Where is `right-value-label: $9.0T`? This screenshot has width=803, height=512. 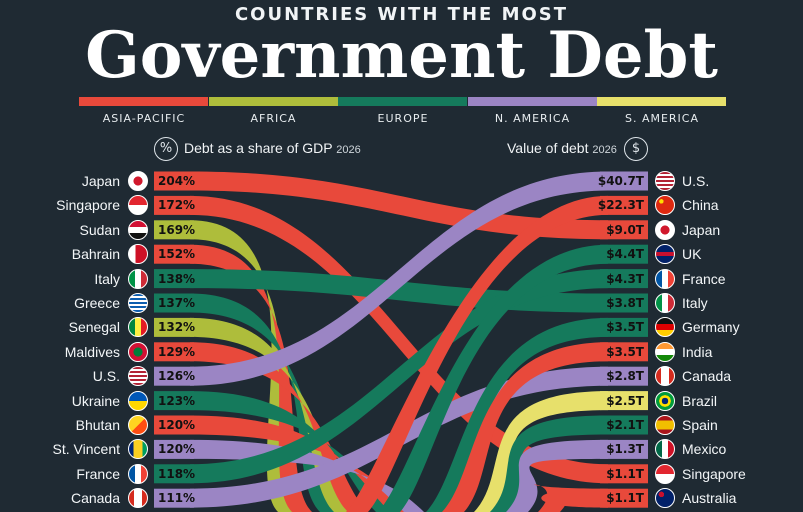 right-value-label: $9.0T is located at coordinates (625, 229).